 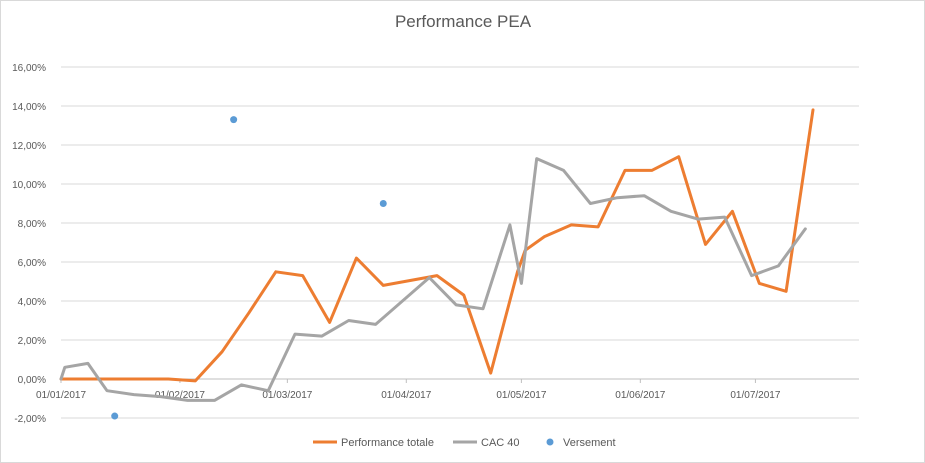 What do you see at coordinates (61, 395) in the screenshot?
I see `x-tick-label: 01/01/2017` at bounding box center [61, 395].